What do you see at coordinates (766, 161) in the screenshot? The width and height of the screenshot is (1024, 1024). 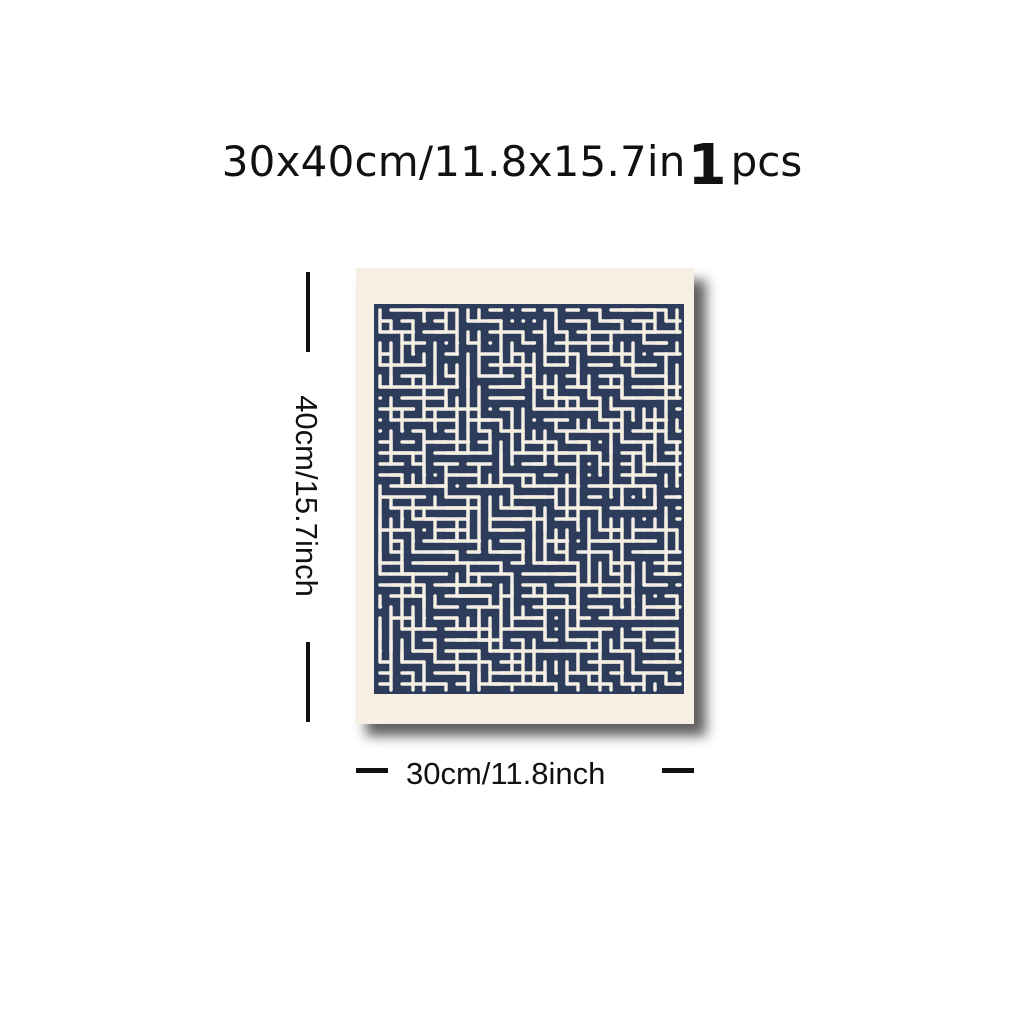 I see `quantity-unit: pcs` at bounding box center [766, 161].